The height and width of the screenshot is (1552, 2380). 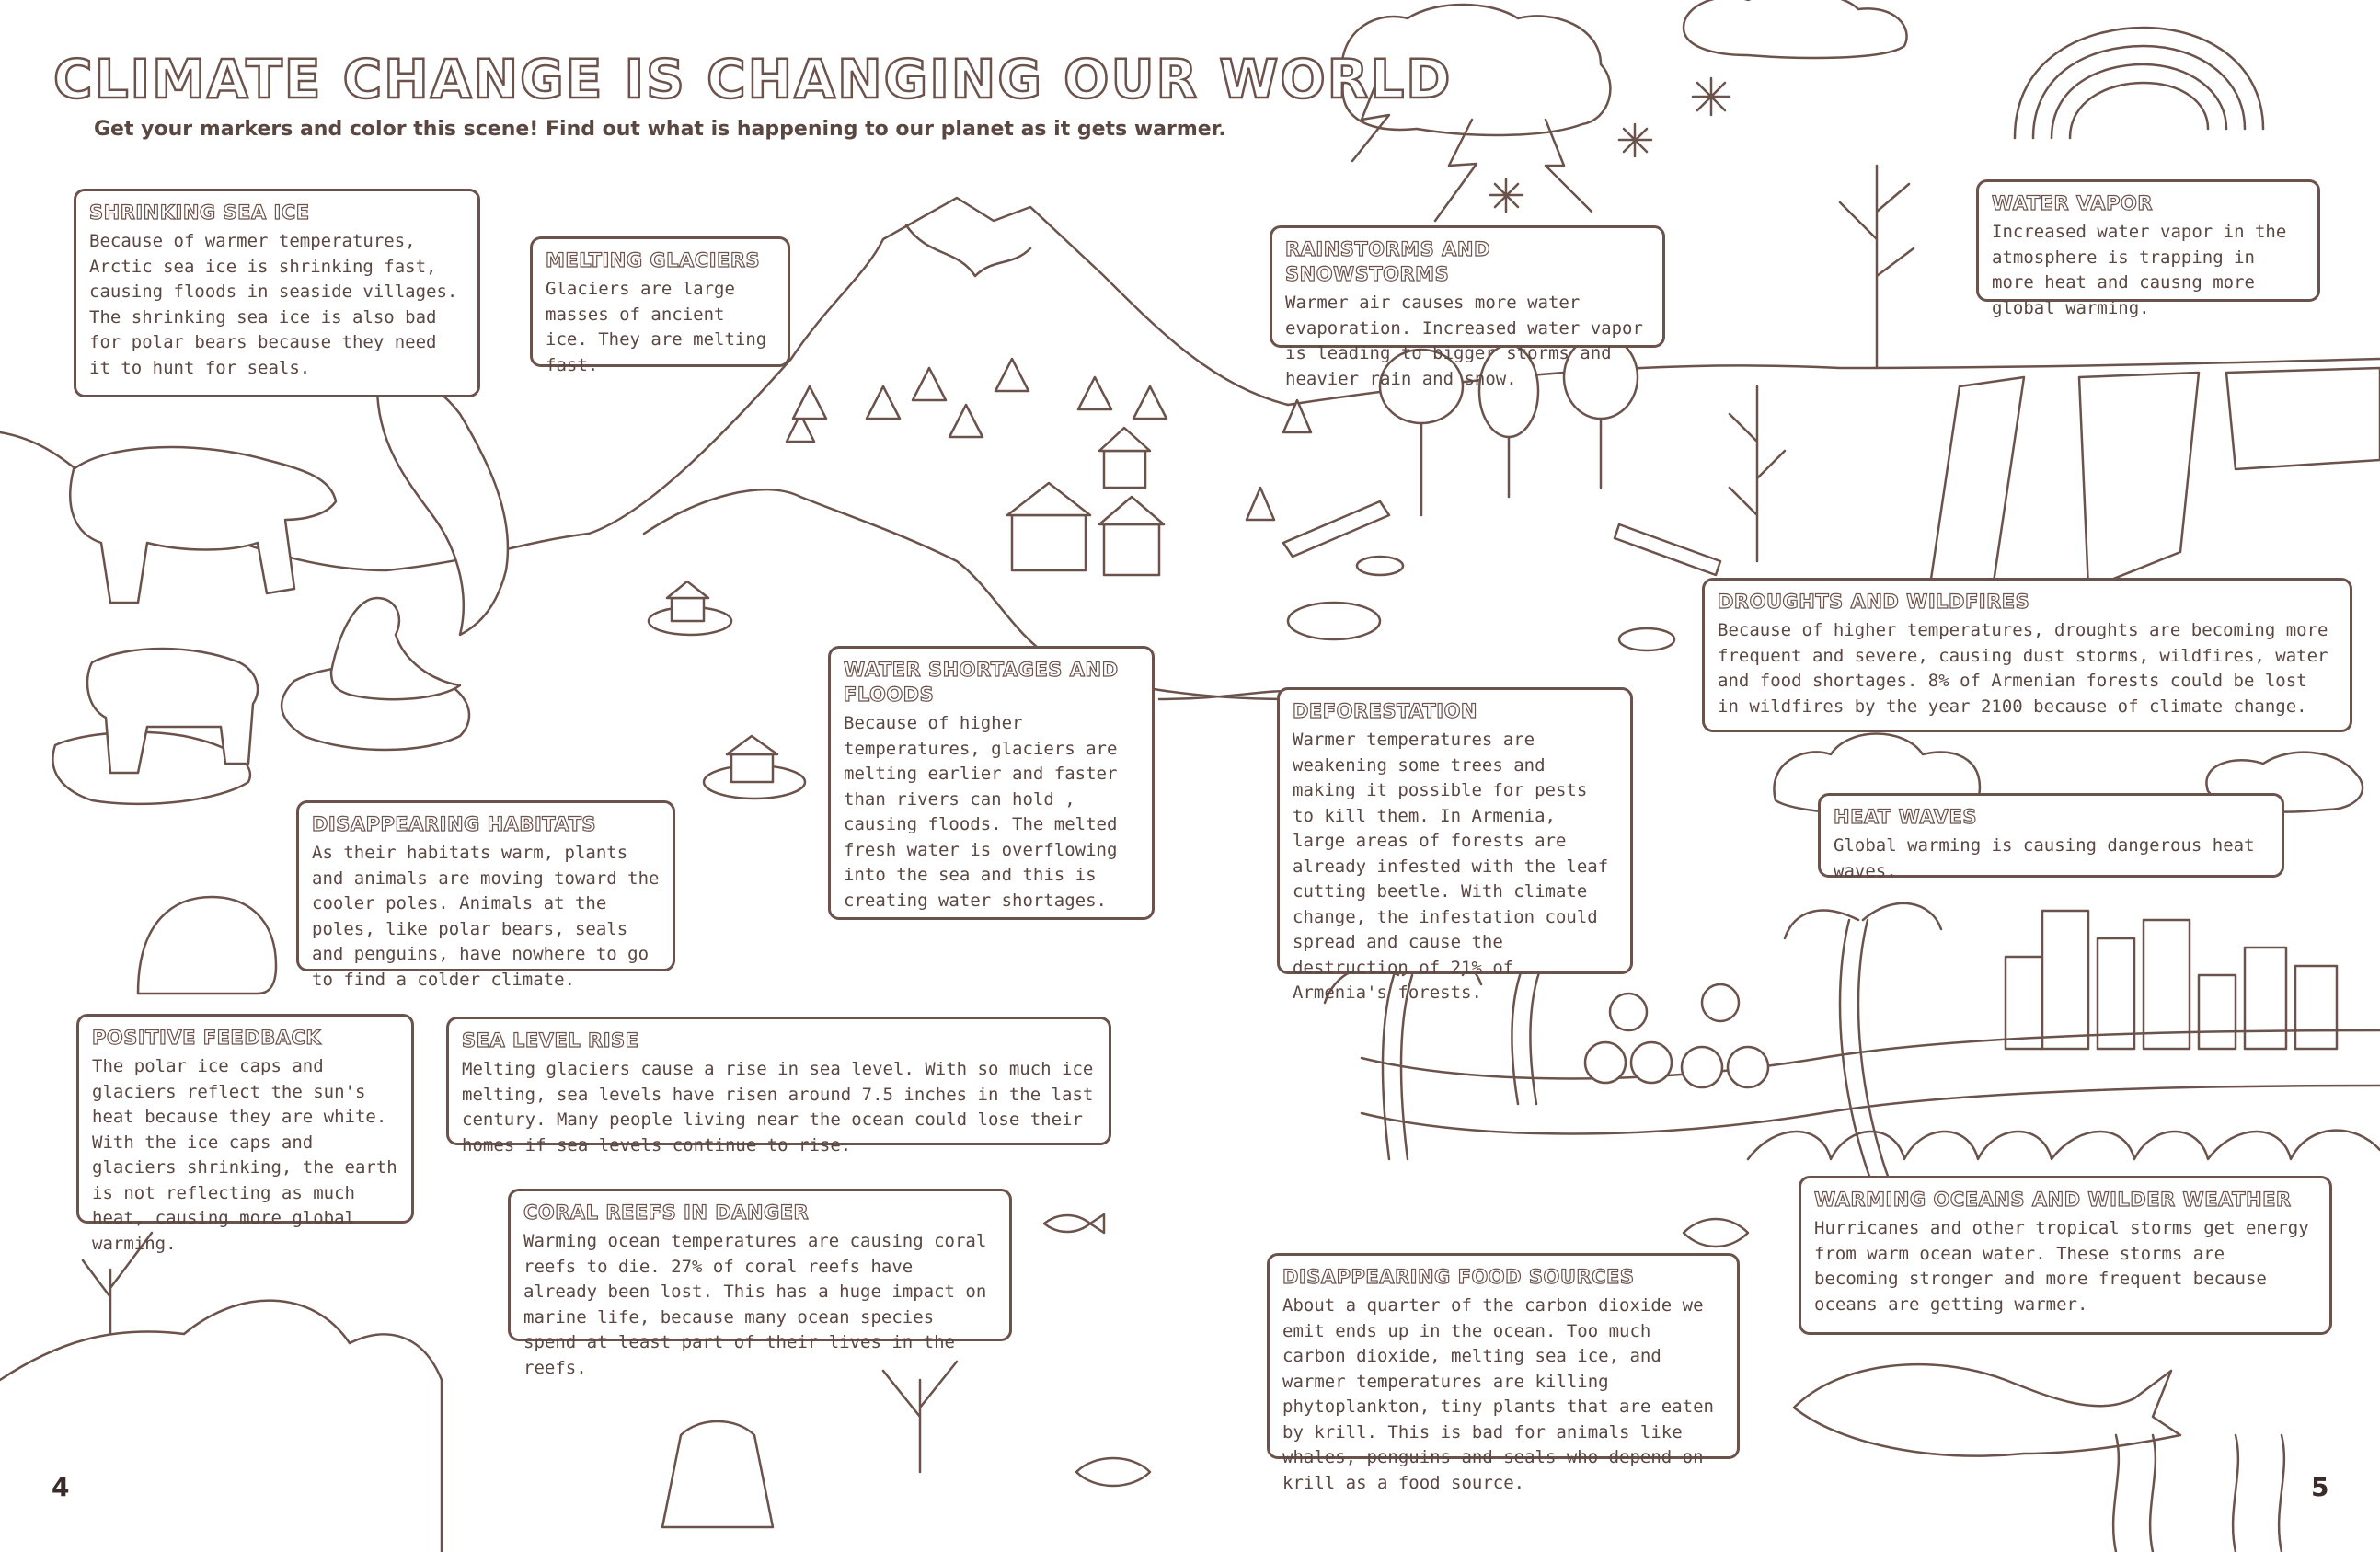 What do you see at coordinates (1676, 1036) in the screenshot?
I see `cyclists` at bounding box center [1676, 1036].